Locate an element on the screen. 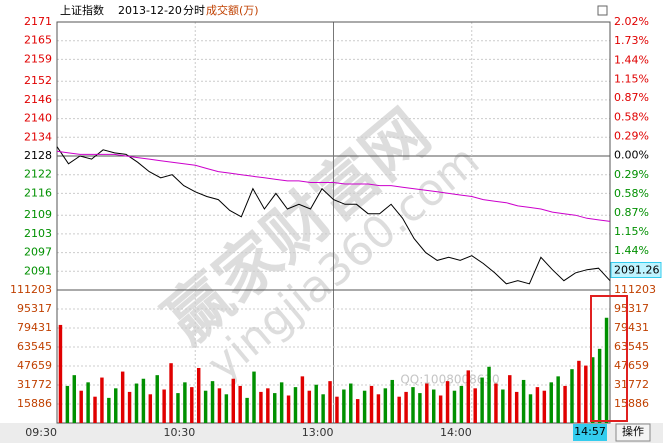  volume-tick-label-right: 31772 is located at coordinates (631, 384).